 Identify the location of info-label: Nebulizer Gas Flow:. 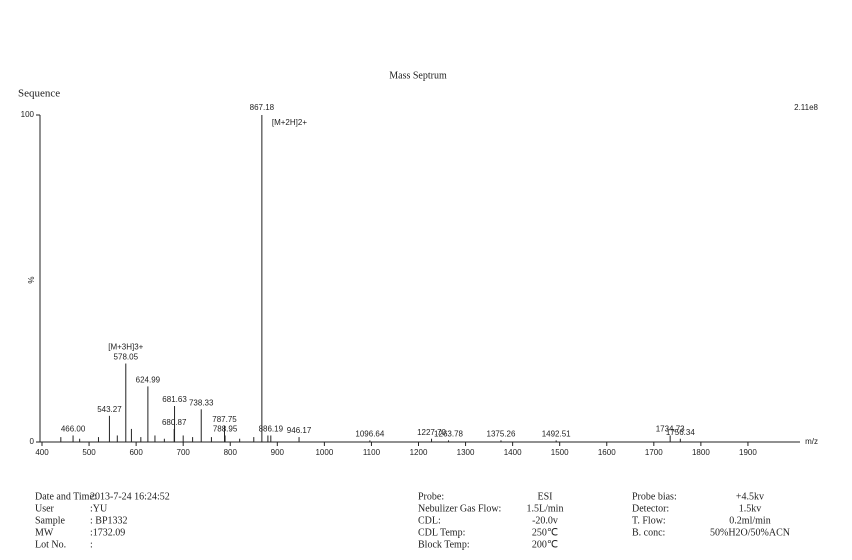
(459, 508).